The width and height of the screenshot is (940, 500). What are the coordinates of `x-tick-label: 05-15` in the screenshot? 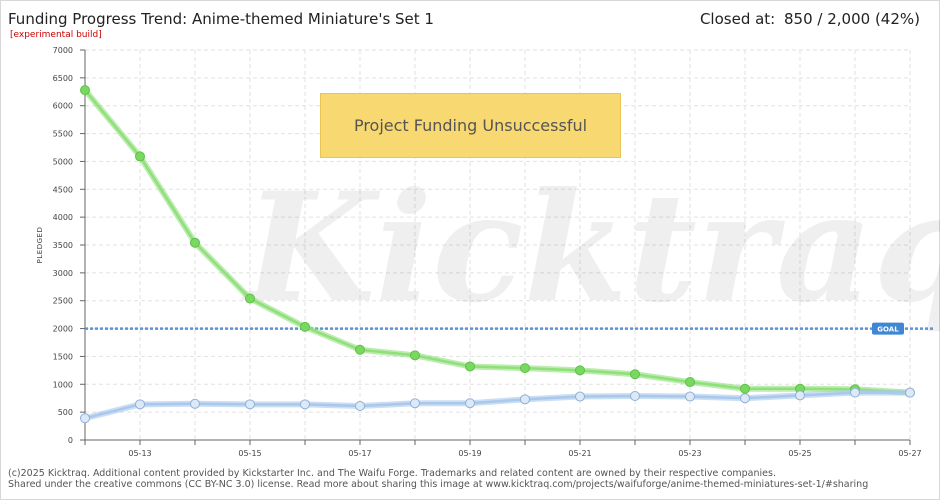 It's located at (249, 453).